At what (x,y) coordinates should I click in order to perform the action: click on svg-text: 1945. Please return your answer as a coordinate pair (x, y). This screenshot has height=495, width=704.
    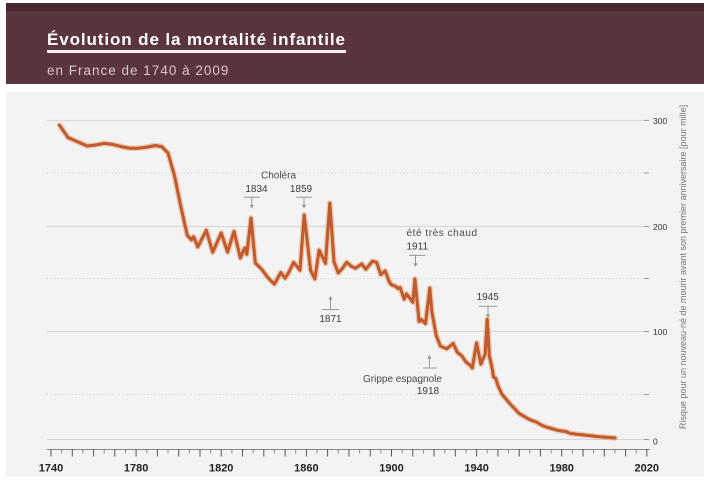
    Looking at the image, I should click on (488, 297).